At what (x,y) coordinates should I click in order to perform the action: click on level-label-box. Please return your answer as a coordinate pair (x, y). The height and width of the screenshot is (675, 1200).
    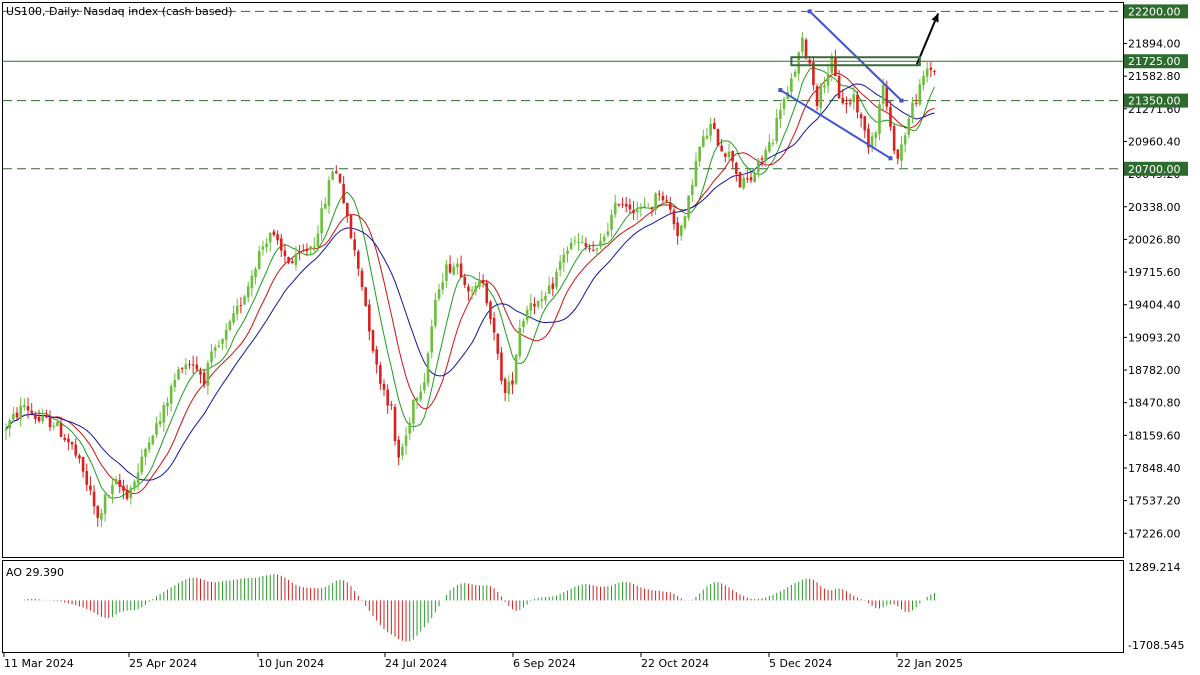
    Looking at the image, I should click on (1156, 61).